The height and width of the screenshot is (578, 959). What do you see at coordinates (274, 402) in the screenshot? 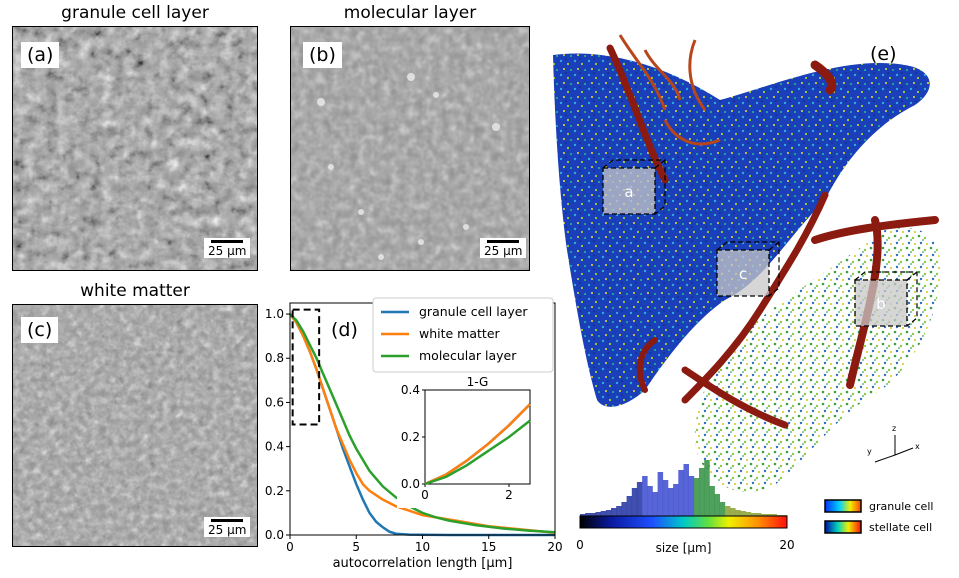
I see `d-ytick-label: 0.6` at bounding box center [274, 402].